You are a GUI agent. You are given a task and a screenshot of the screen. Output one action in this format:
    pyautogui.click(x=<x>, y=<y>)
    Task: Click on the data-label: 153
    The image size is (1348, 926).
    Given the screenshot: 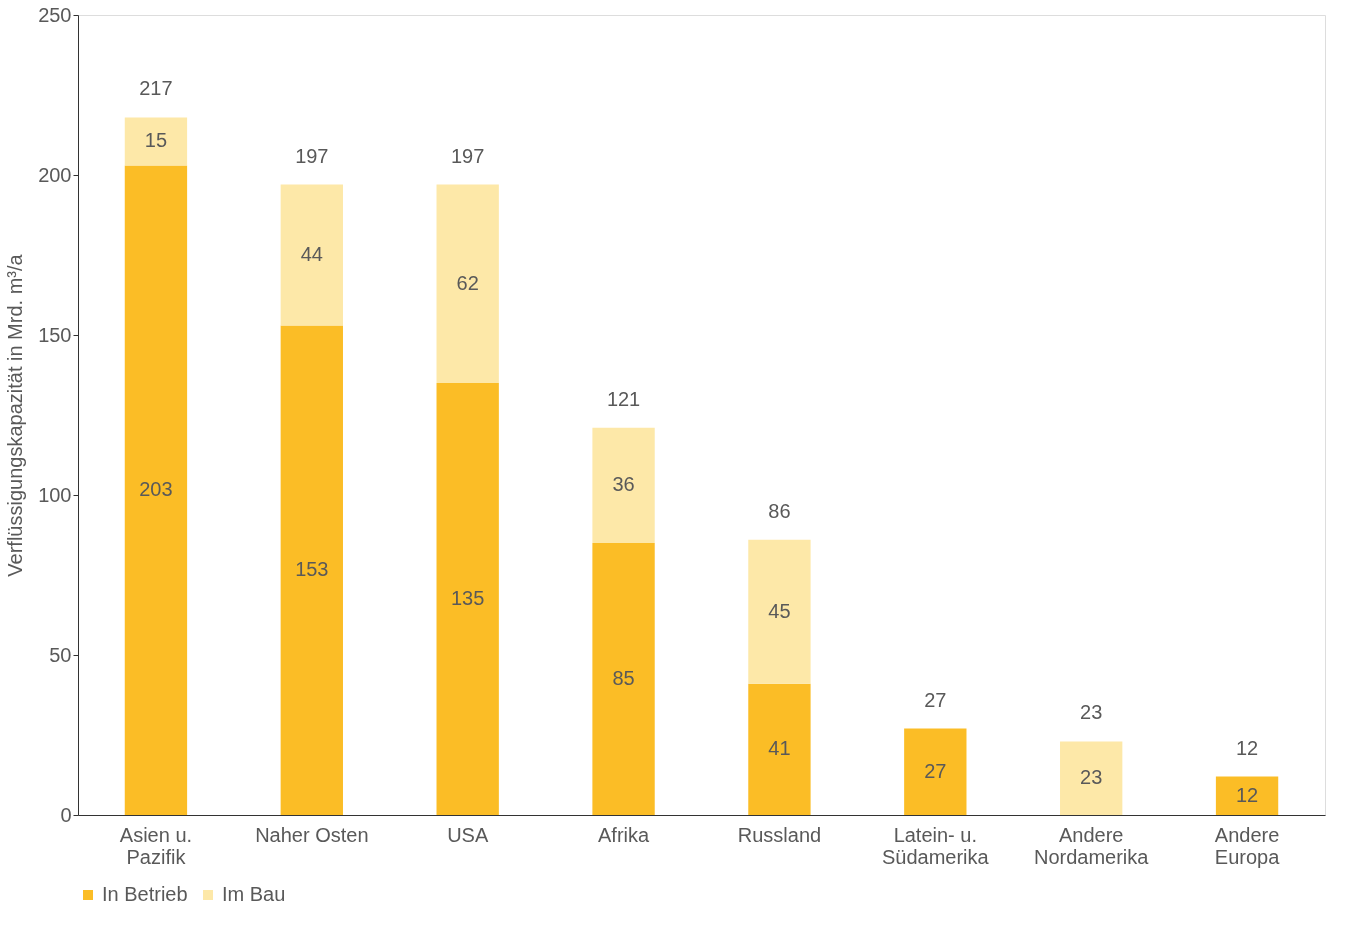 What is the action you would take?
    pyautogui.click(x=312, y=569)
    